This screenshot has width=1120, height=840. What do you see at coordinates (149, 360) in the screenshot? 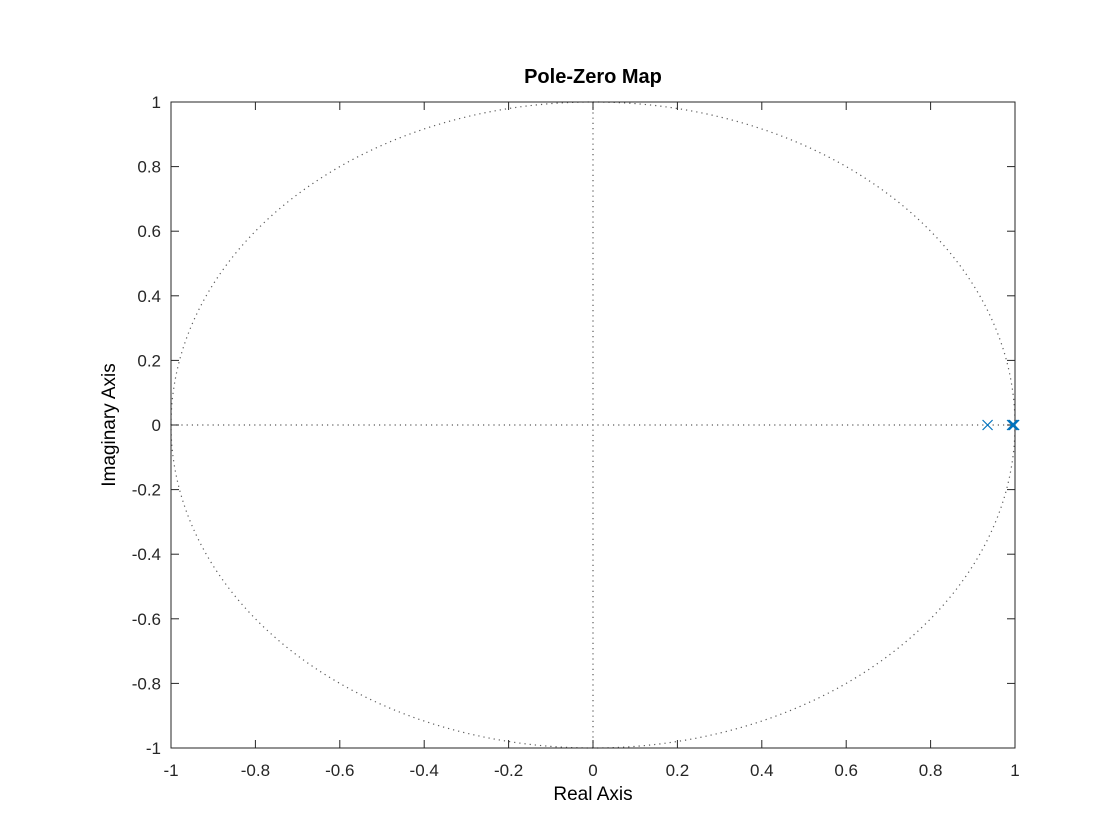
I see `y-tick-label: 0.2` at bounding box center [149, 360].